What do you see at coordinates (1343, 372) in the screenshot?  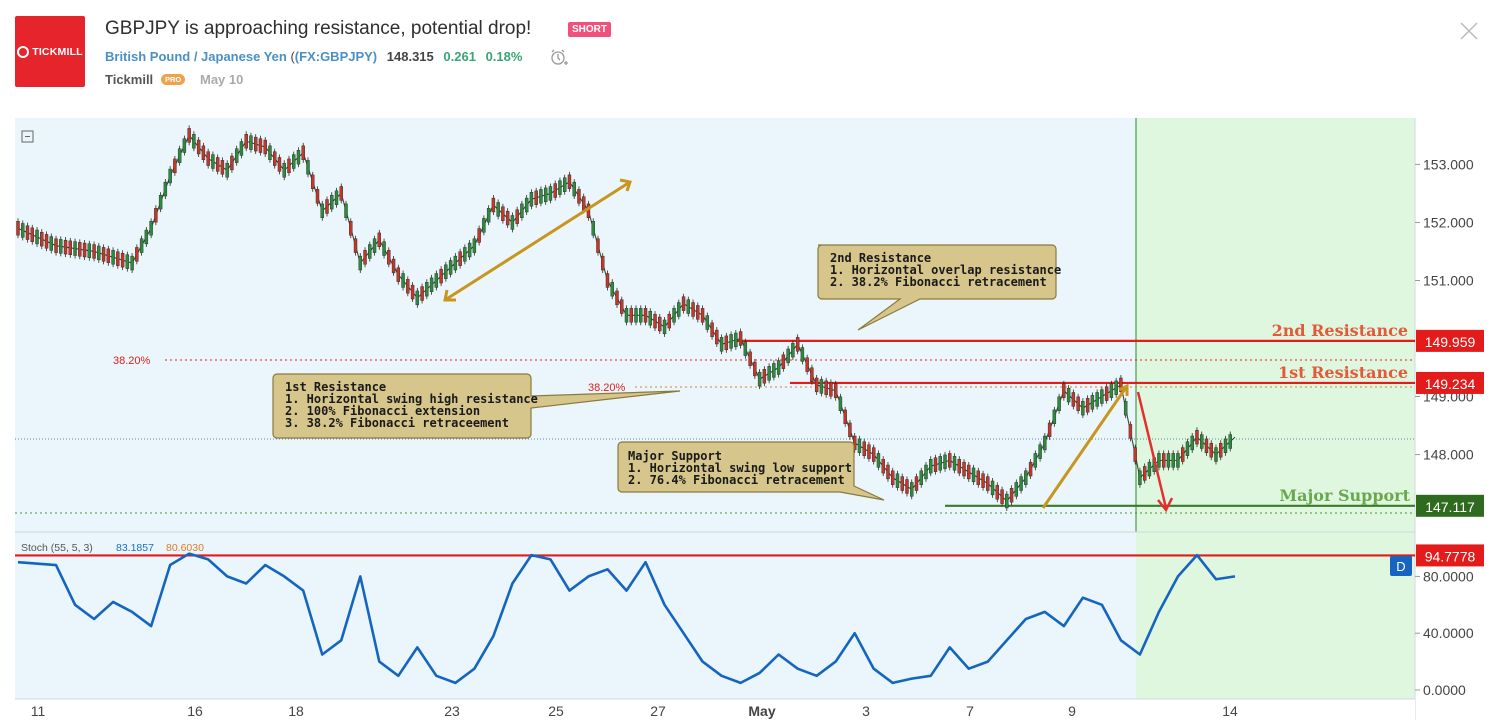 I see `level-name-label: 1st Resistance` at bounding box center [1343, 372].